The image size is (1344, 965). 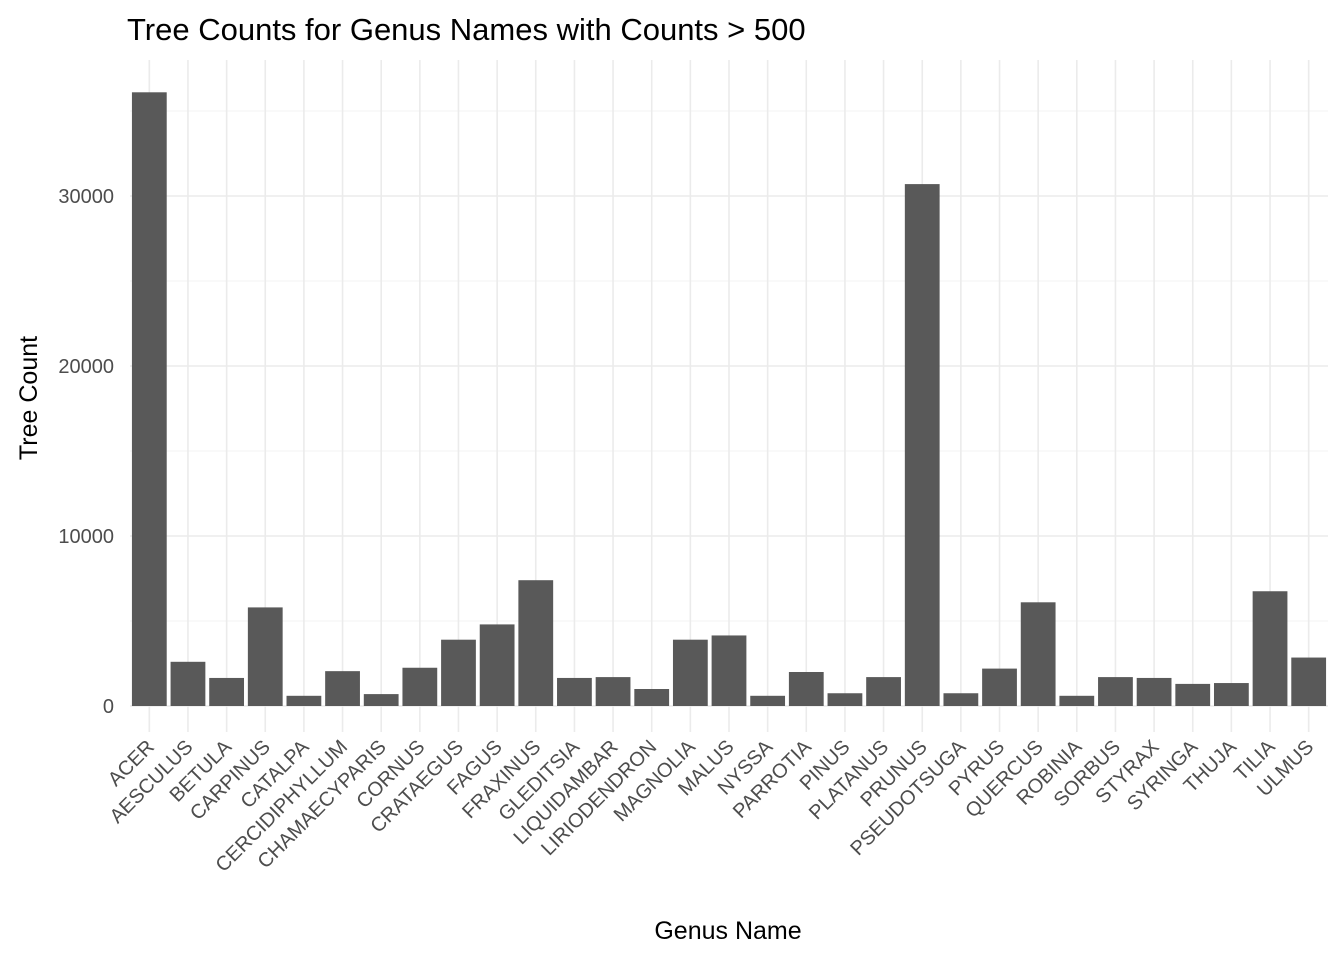 What do you see at coordinates (86, 537) in the screenshot?
I see `y-tick-label: 10000` at bounding box center [86, 537].